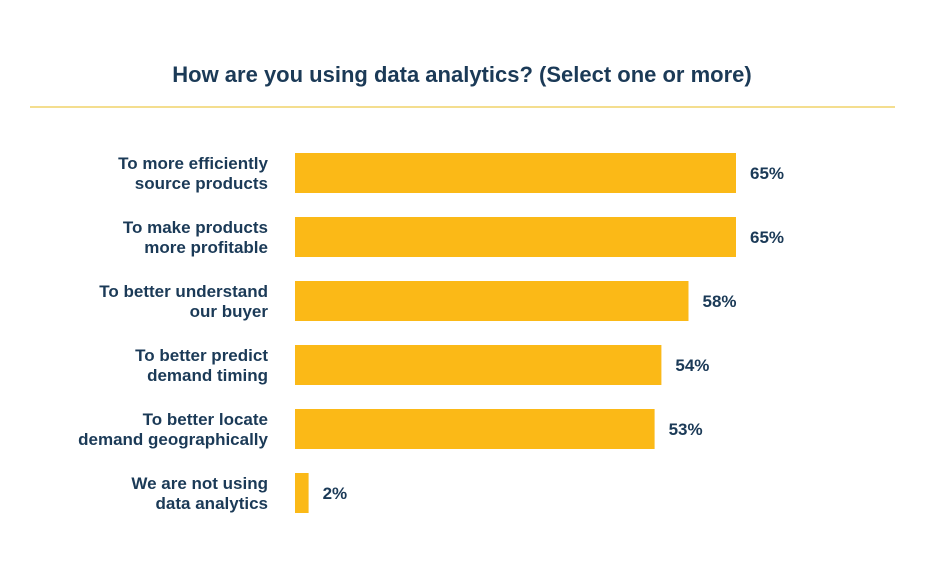 The width and height of the screenshot is (925, 584). Describe the element at coordinates (195, 227) in the screenshot. I see `category-label-line: To make products` at that location.